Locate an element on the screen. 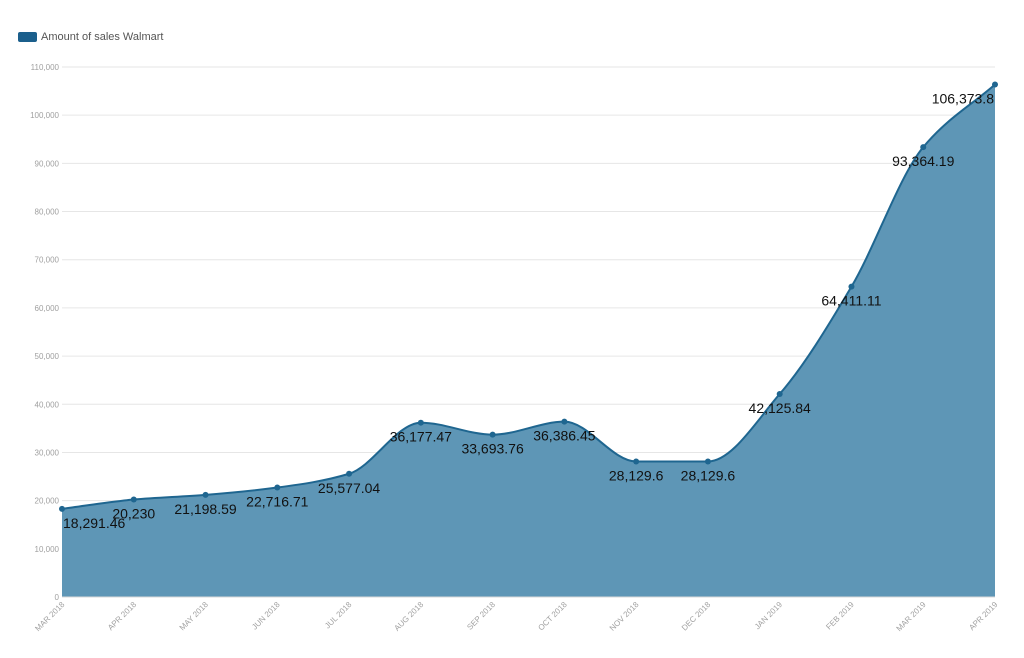 Image resolution: width=1024 pixels, height=658 pixels. data-label: 93,364.19 is located at coordinates (923, 161).